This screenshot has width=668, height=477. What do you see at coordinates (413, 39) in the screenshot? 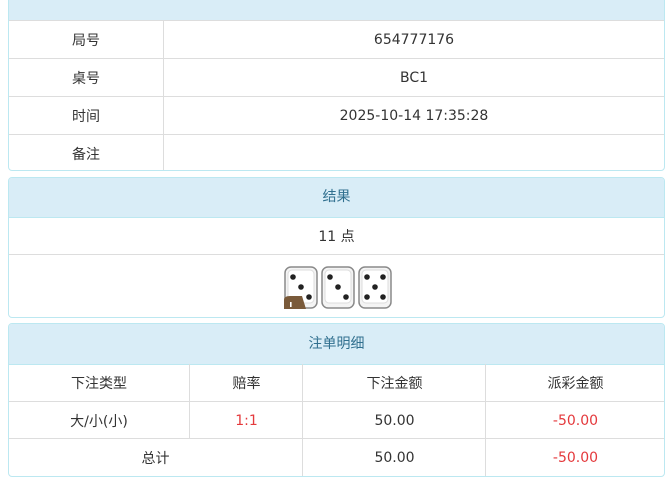
I see `order-value: 654777176` at bounding box center [413, 39].